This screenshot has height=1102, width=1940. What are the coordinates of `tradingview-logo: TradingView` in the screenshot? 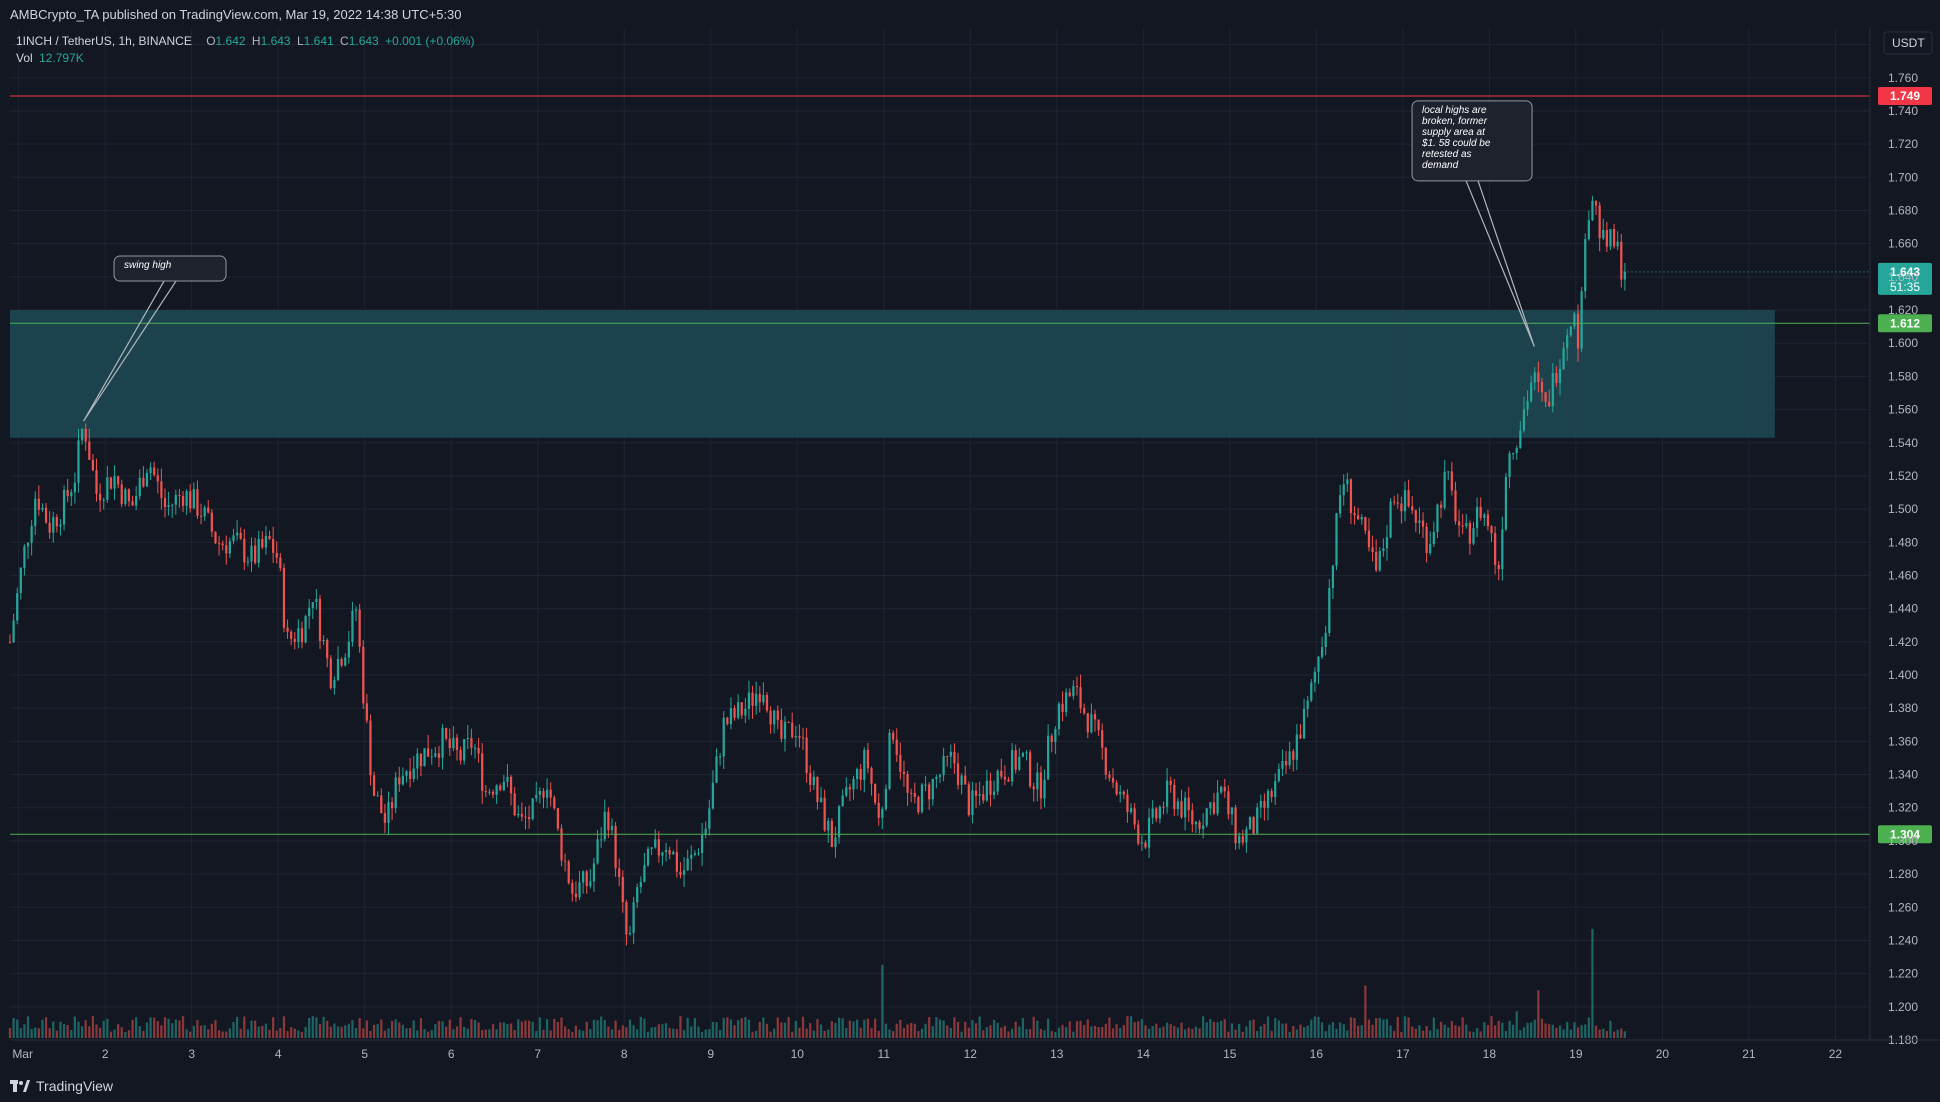 It's located at (61, 1086).